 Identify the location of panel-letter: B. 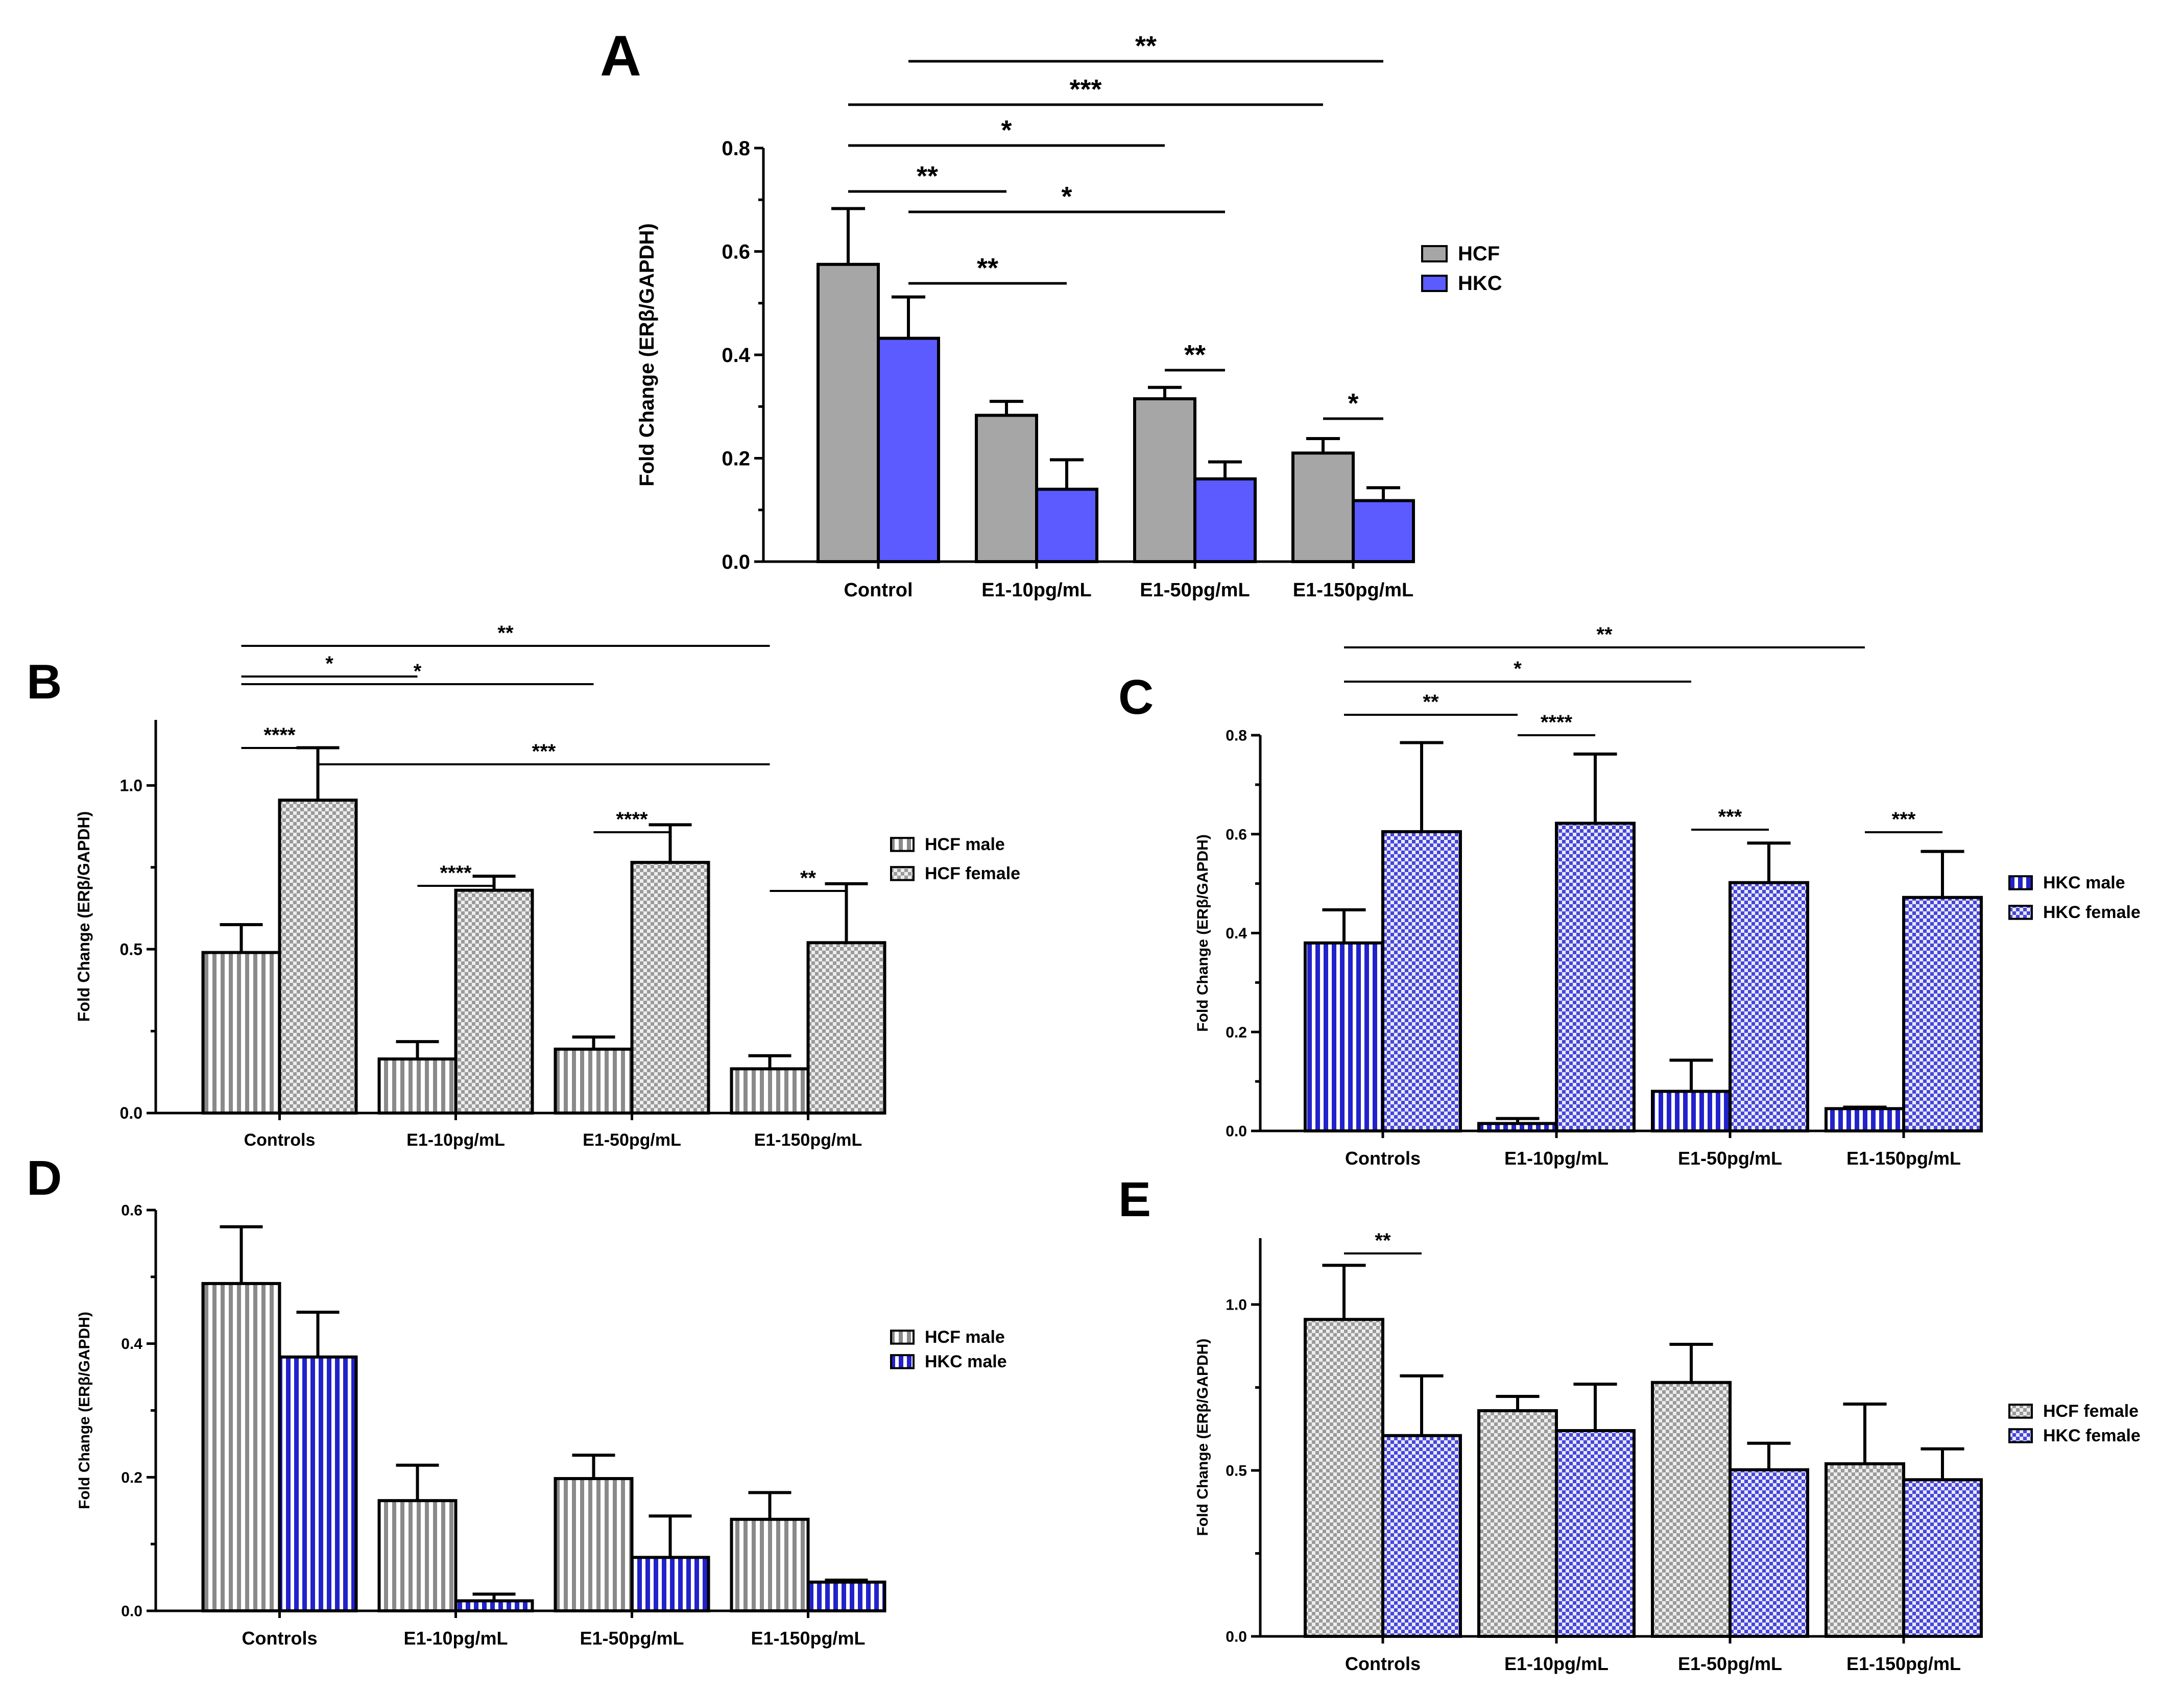
(44, 682).